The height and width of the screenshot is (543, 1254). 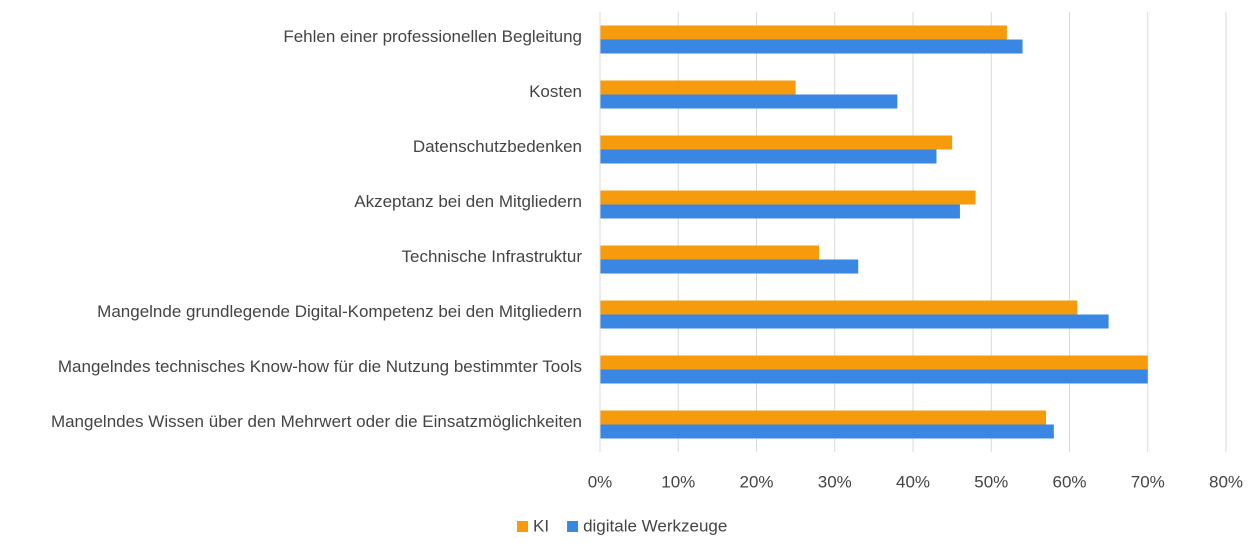 I want to click on x-tick-label: 30%, so click(x=835, y=481).